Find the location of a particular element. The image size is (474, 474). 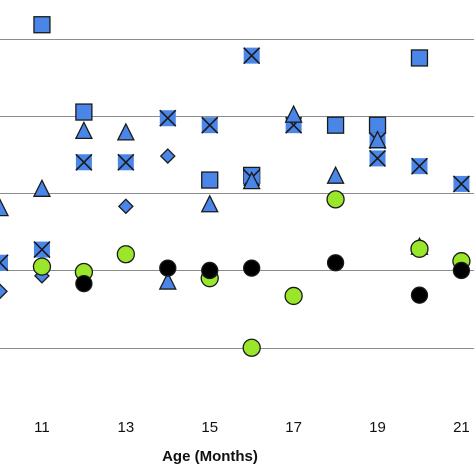

x-tick-label: 19 is located at coordinates (377, 427).